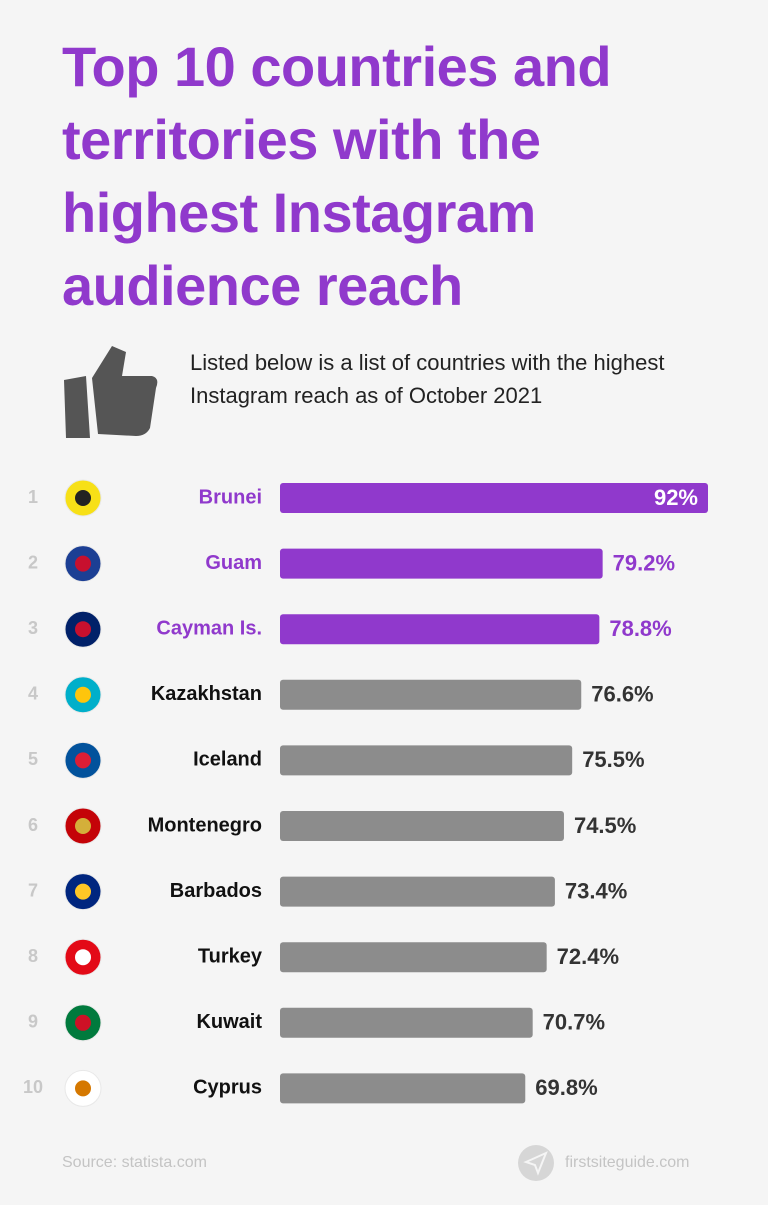  What do you see at coordinates (622, 694) in the screenshot?
I see `value-label: 76.6%` at bounding box center [622, 694].